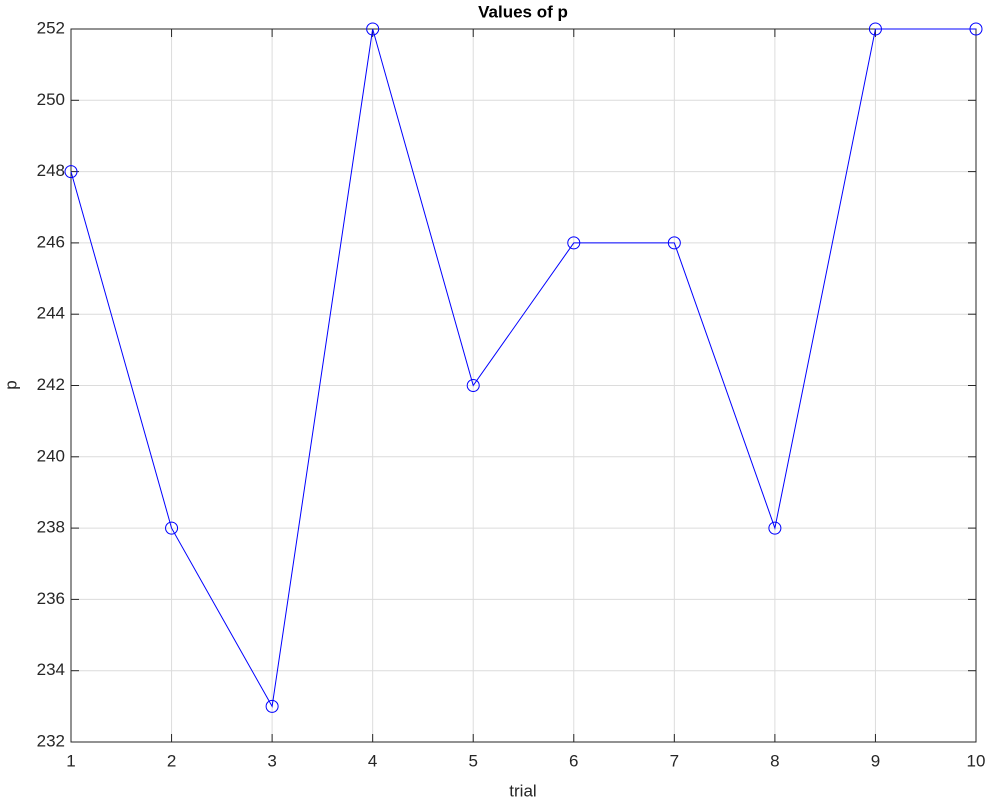  What do you see at coordinates (372, 760) in the screenshot?
I see `x-tick-label: 4` at bounding box center [372, 760].